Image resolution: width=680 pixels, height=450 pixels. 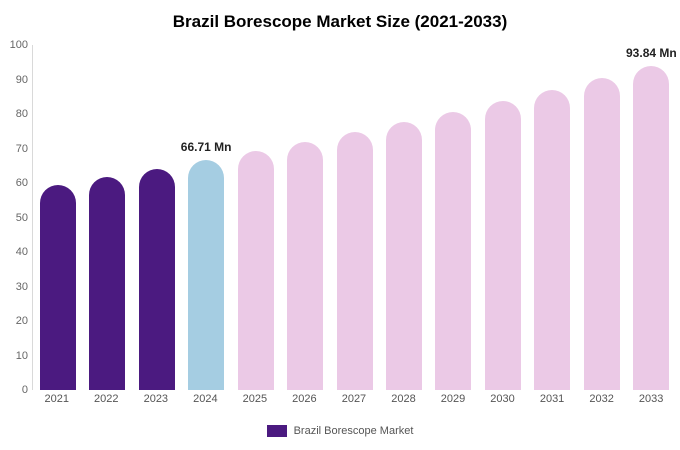 What do you see at coordinates (340, 21) in the screenshot?
I see `chart-title: Brazil Borescope Market Size (2021-2033)` at bounding box center [340, 21].